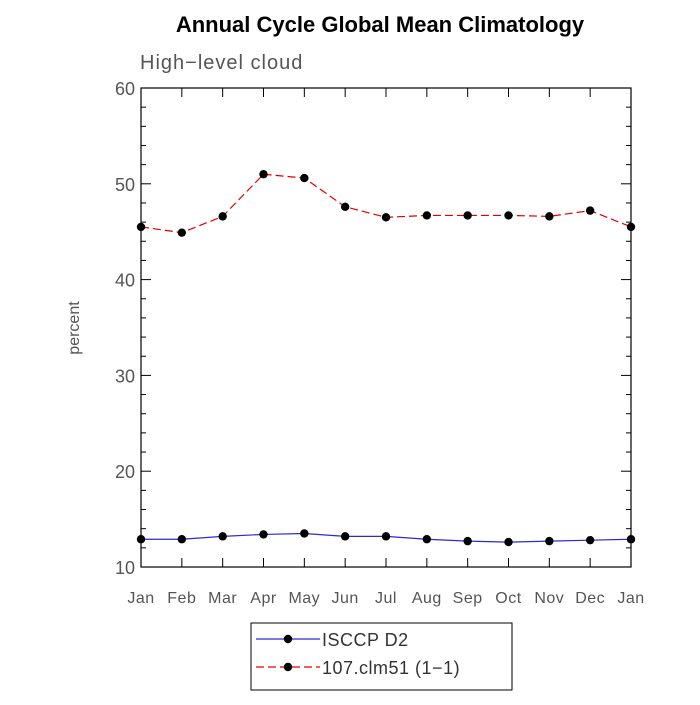 The image size is (700, 705). What do you see at coordinates (263, 598) in the screenshot?
I see `x-tick-label: Apr` at bounding box center [263, 598].